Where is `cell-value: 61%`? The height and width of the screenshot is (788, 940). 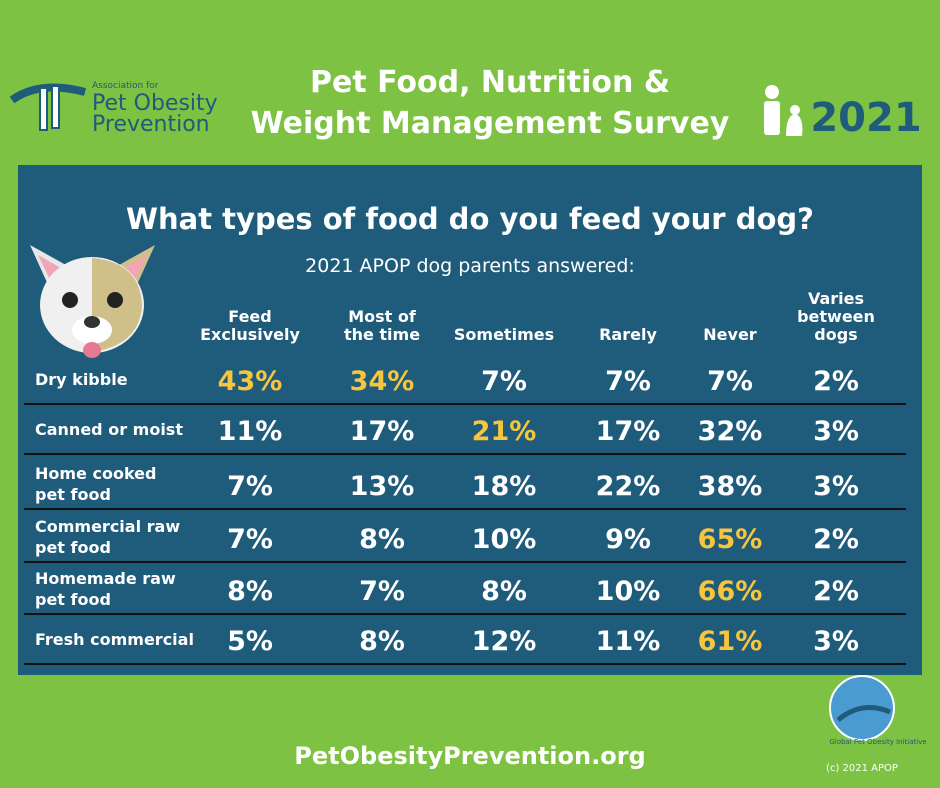 cell-value: 61% is located at coordinates (730, 641).